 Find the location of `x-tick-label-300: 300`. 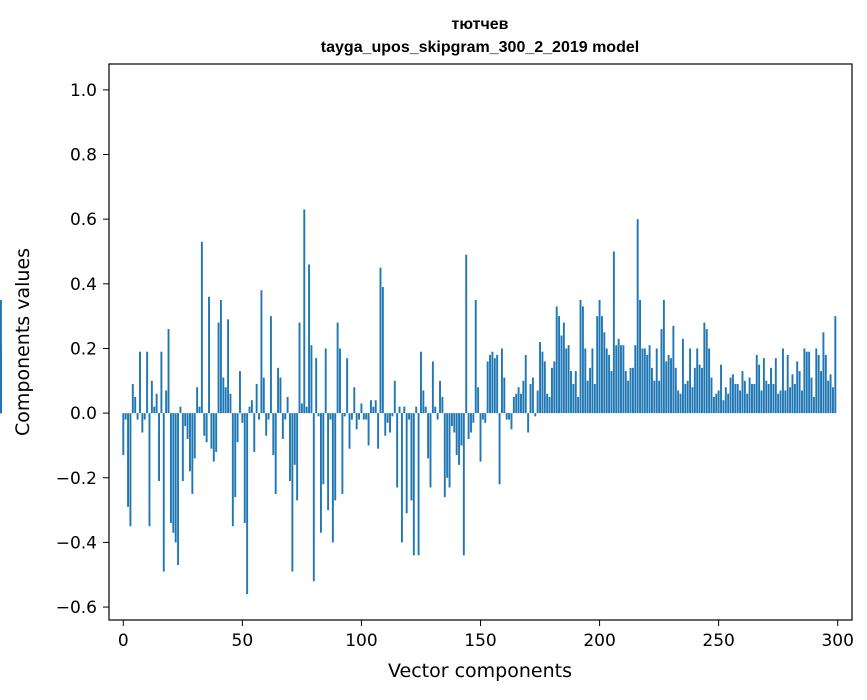

x-tick-label-300: 300 is located at coordinates (837, 641).